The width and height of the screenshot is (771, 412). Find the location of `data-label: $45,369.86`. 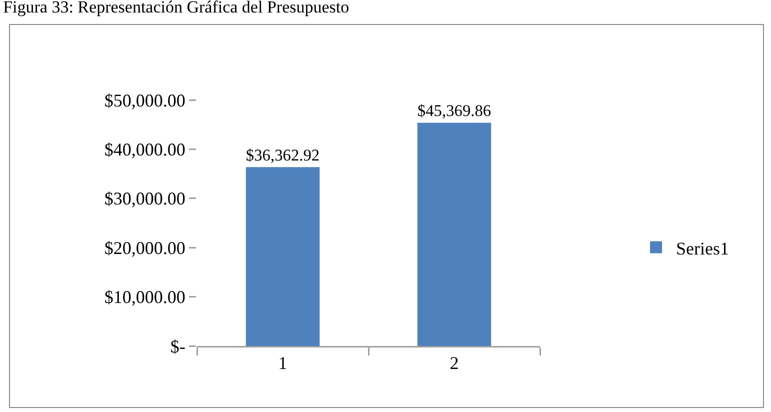

data-label: $45,369.86 is located at coordinates (454, 110).